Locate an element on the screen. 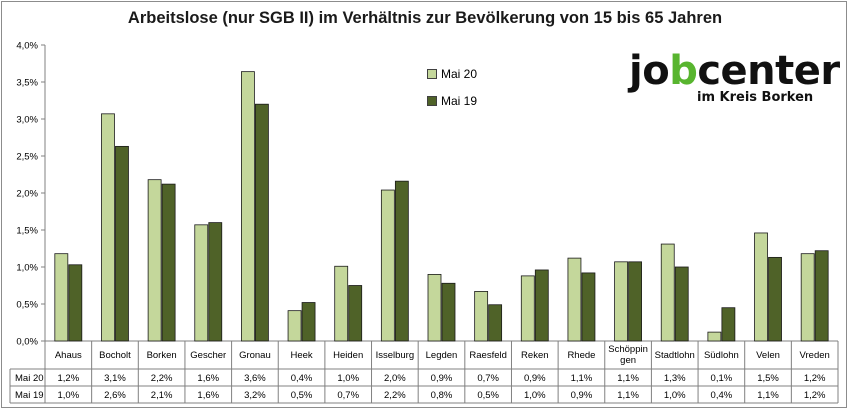  category-label-ahaus: Ahaus is located at coordinates (68, 355).